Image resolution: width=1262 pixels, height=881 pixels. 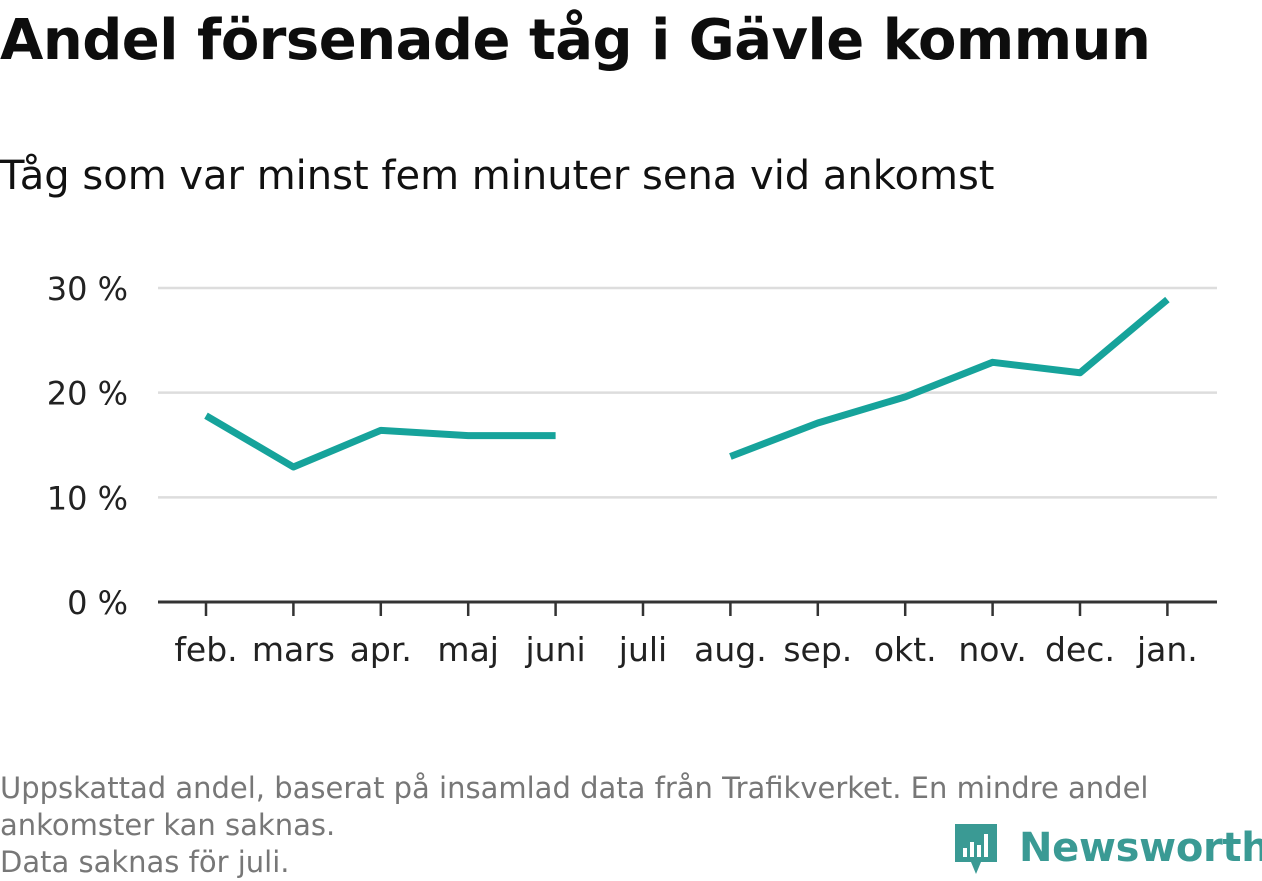 I want to click on y-tick-label: 10 %, so click(x=87, y=498).